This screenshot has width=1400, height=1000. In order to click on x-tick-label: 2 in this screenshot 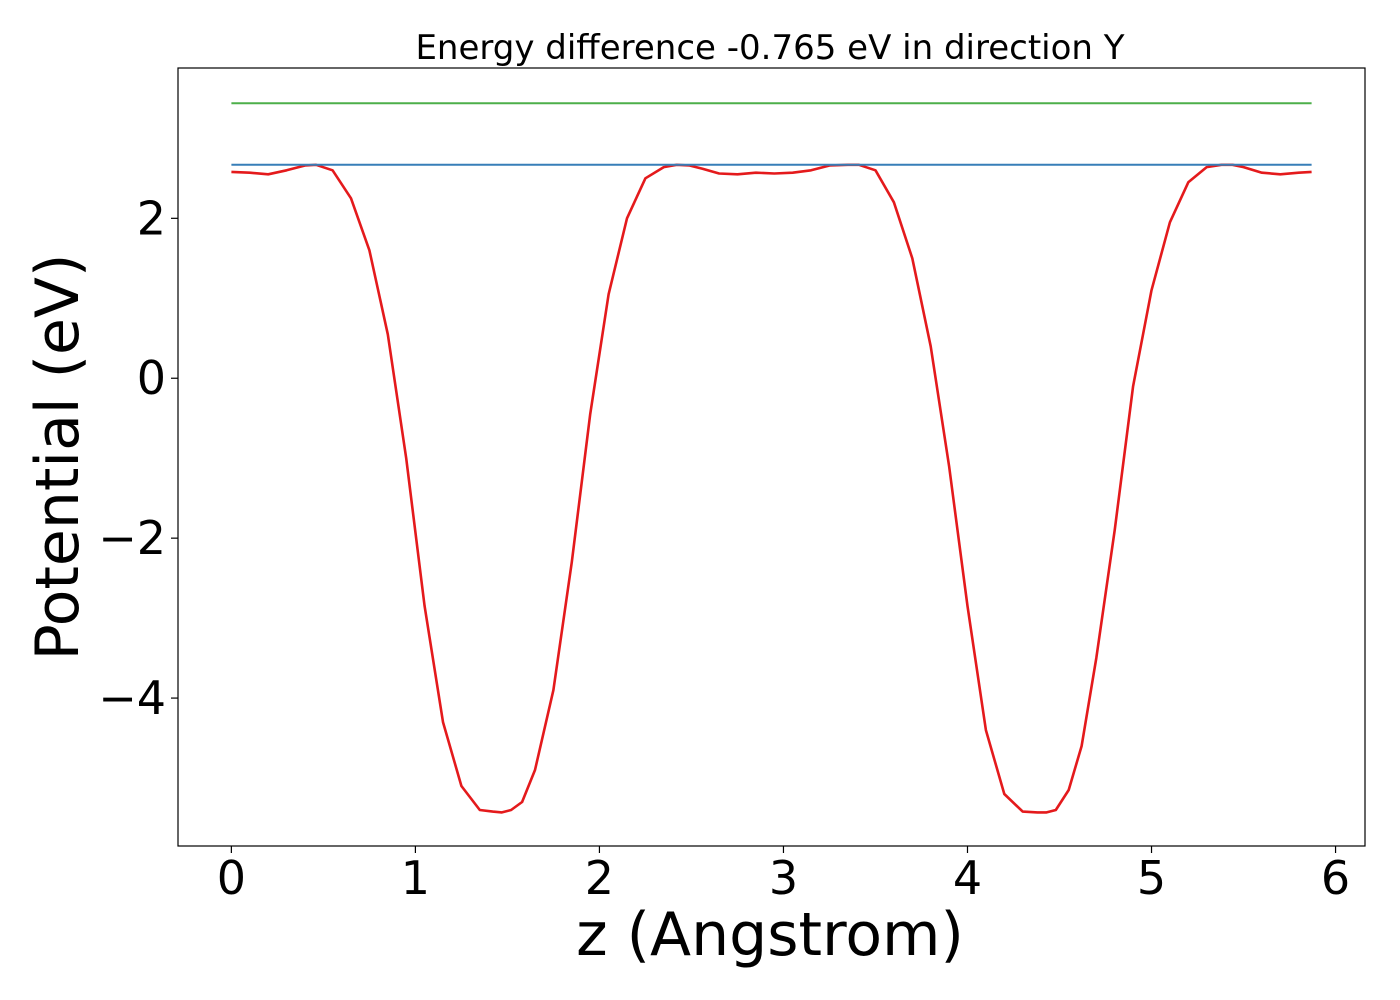, I will do `click(599, 878)`.